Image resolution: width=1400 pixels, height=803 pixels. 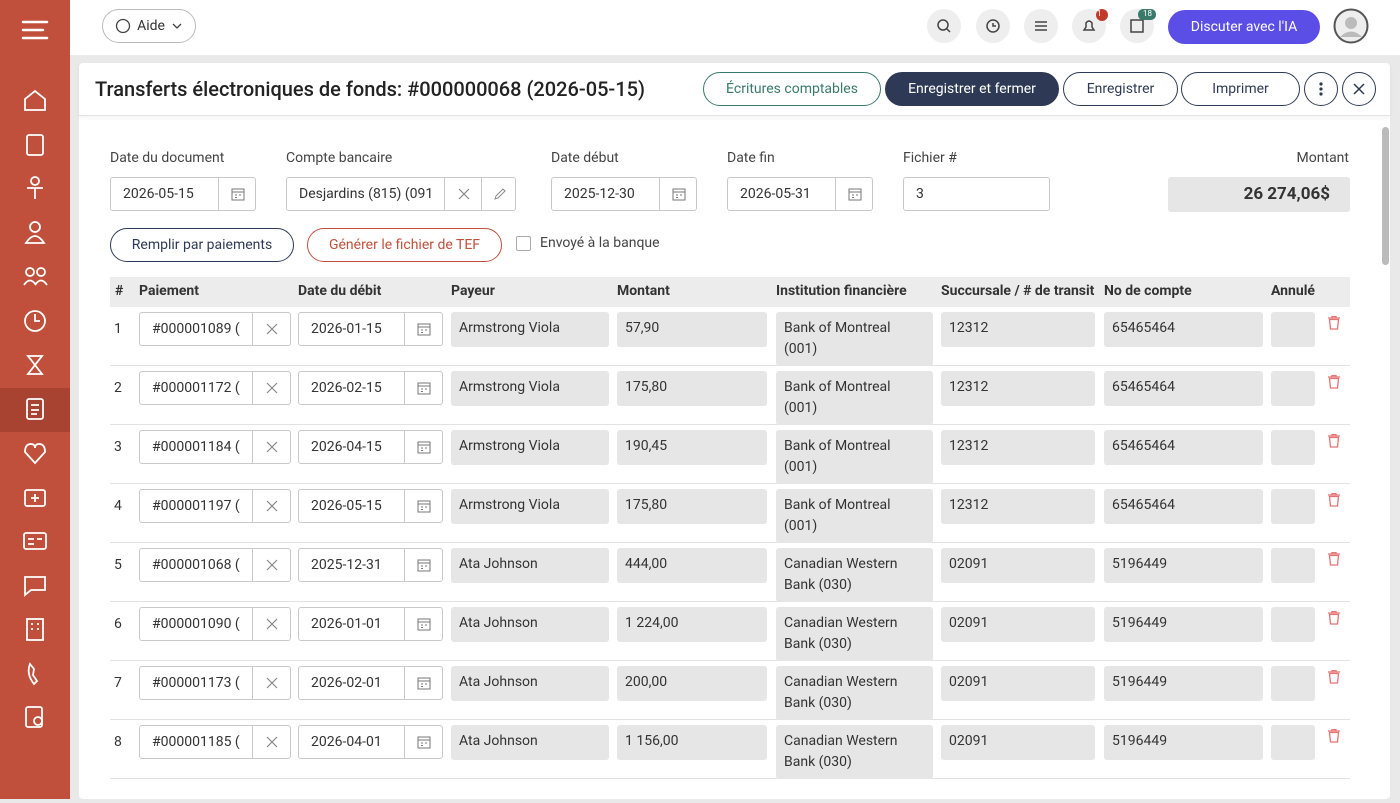 What do you see at coordinates (118, 565) in the screenshot?
I see `row-number: 5` at bounding box center [118, 565].